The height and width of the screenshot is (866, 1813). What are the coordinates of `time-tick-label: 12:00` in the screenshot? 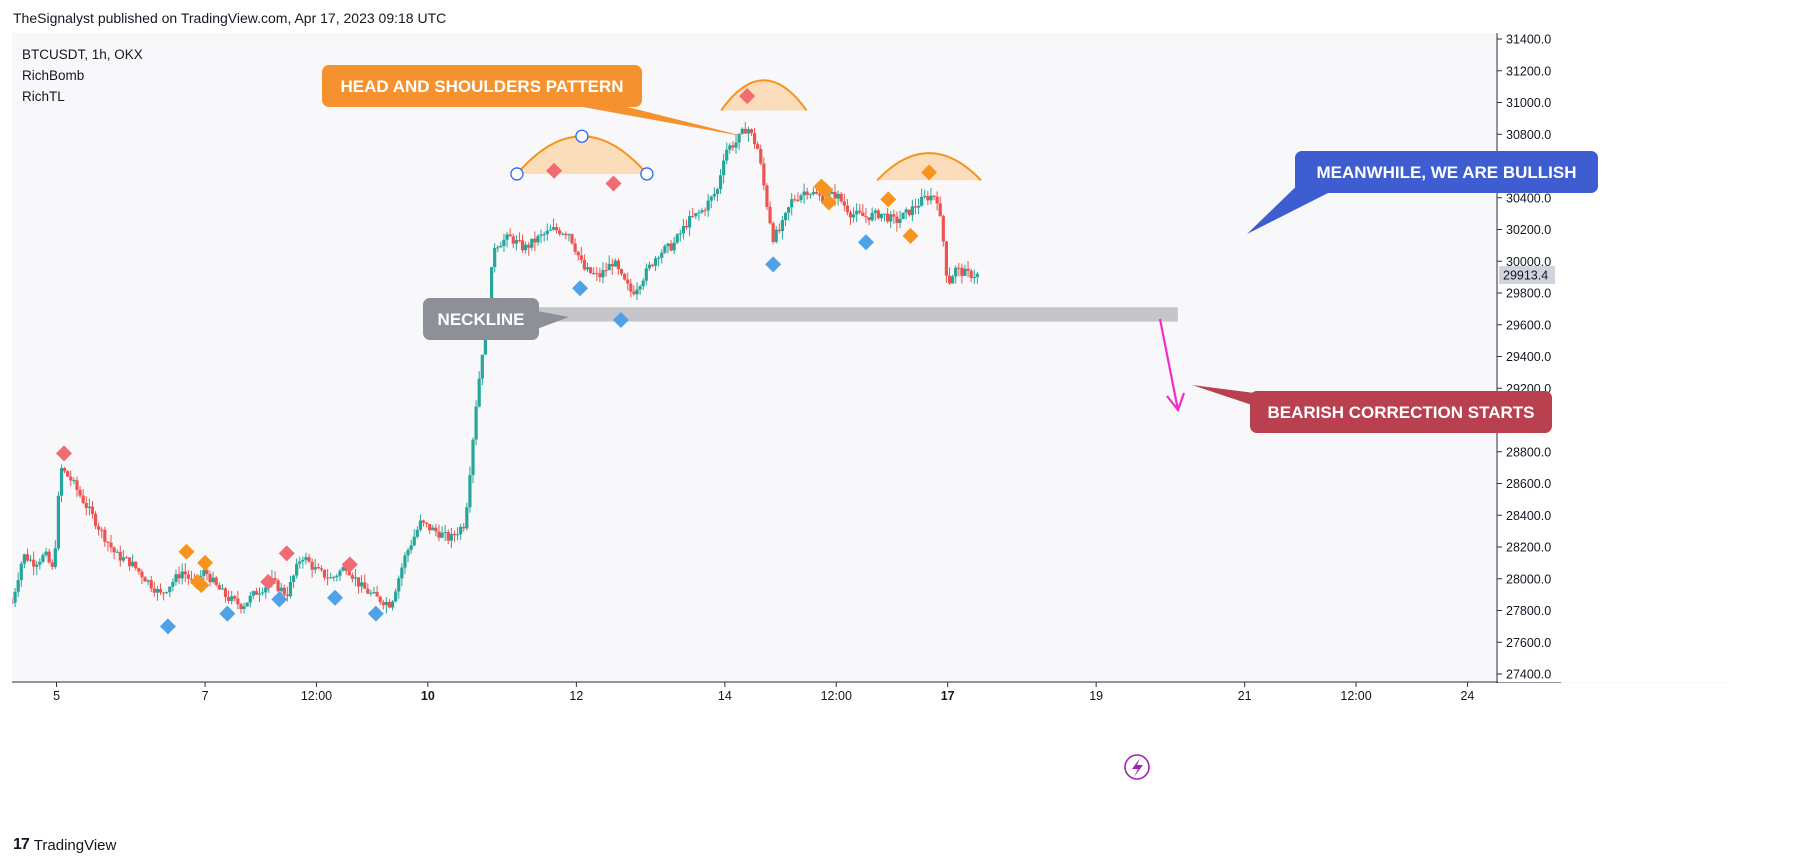 It's located at (1355, 696).